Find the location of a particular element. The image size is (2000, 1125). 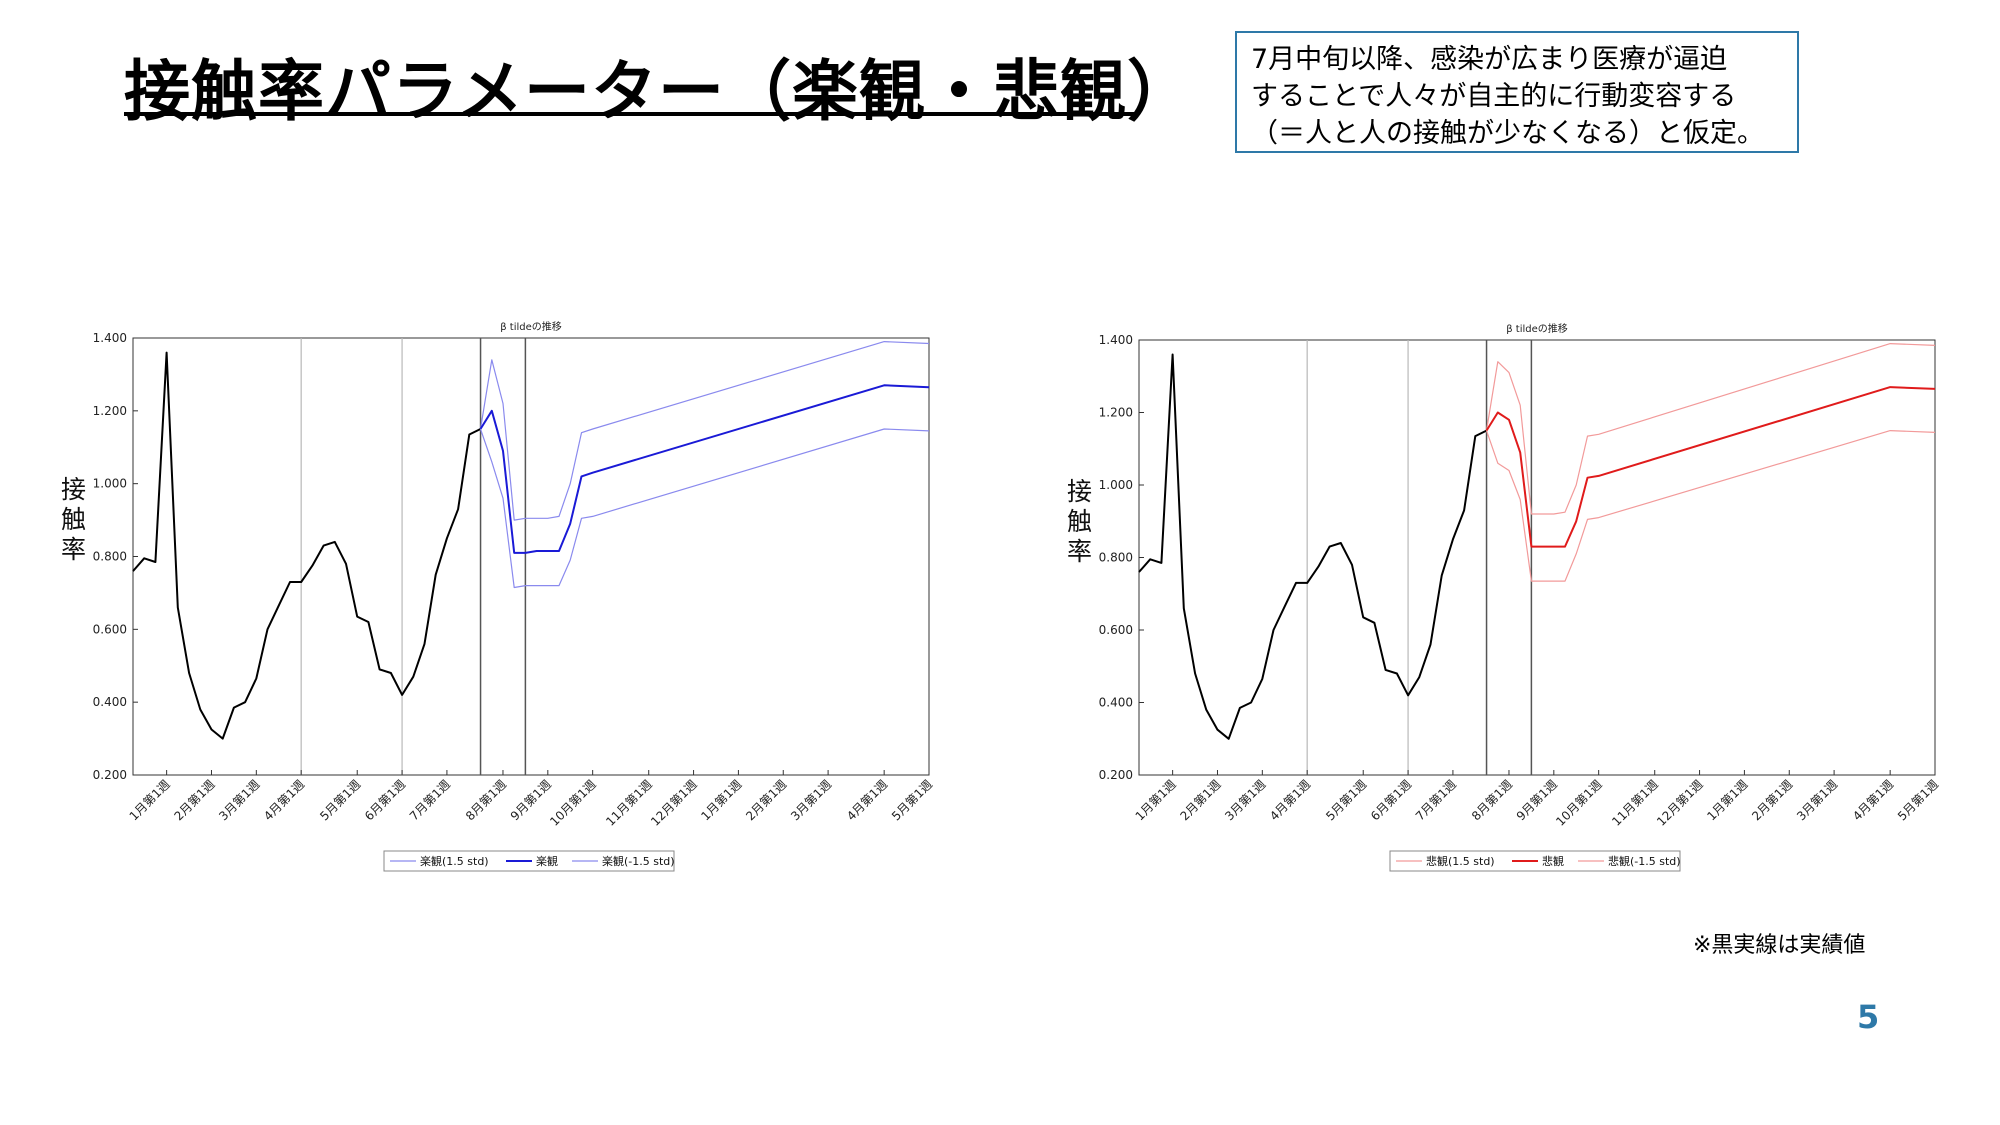

page-number: 5 is located at coordinates (1868, 1017).